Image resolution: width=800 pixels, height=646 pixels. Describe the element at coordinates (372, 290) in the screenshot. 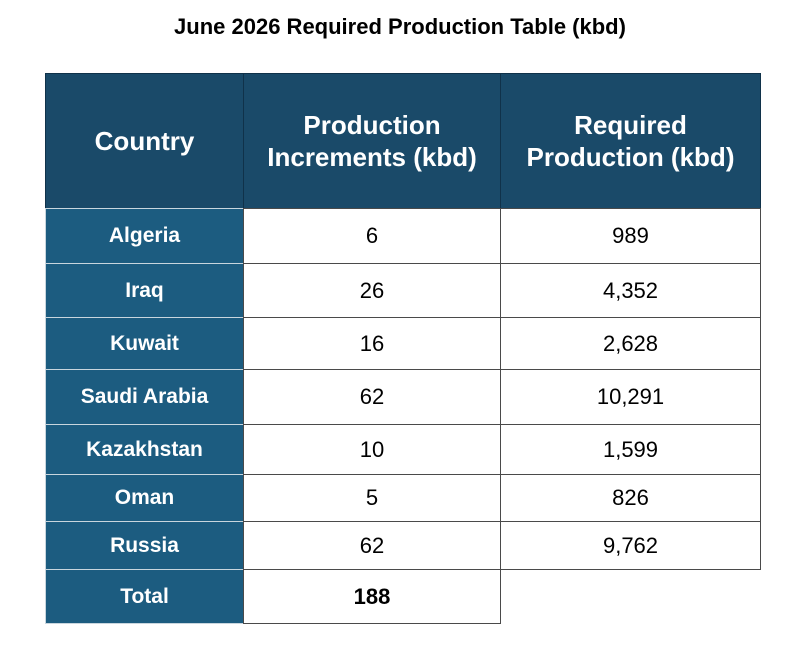

I see `value-cell: 26` at that location.